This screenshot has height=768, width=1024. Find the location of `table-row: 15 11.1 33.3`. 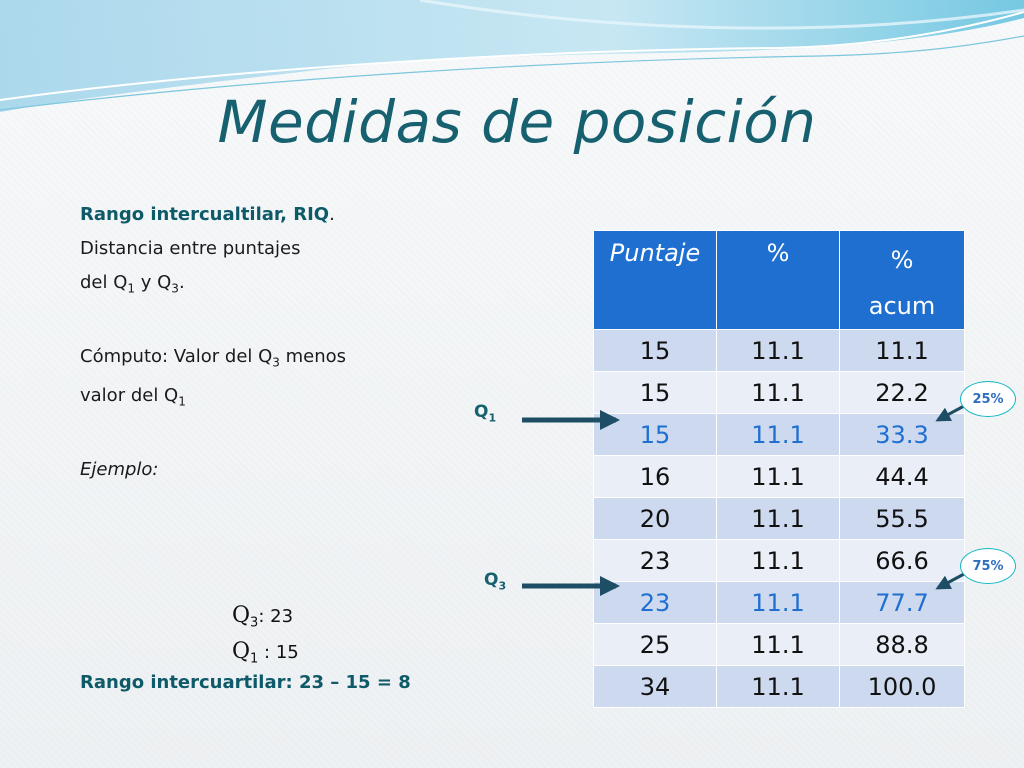

table-row: 15 11.1 33.3 is located at coordinates (779, 434).